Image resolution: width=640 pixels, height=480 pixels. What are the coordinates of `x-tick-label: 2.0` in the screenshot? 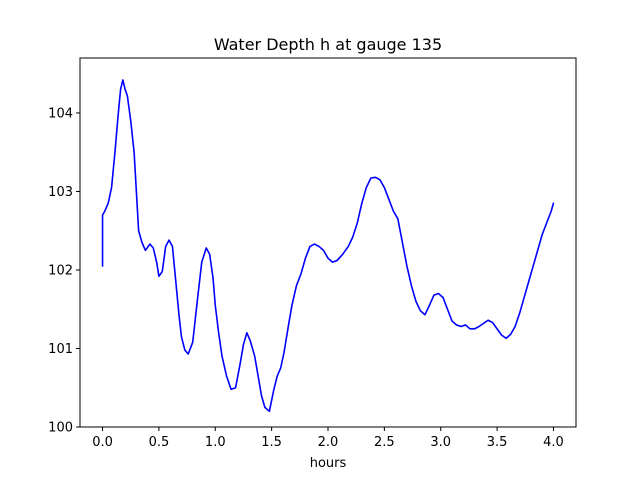 It's located at (328, 442).